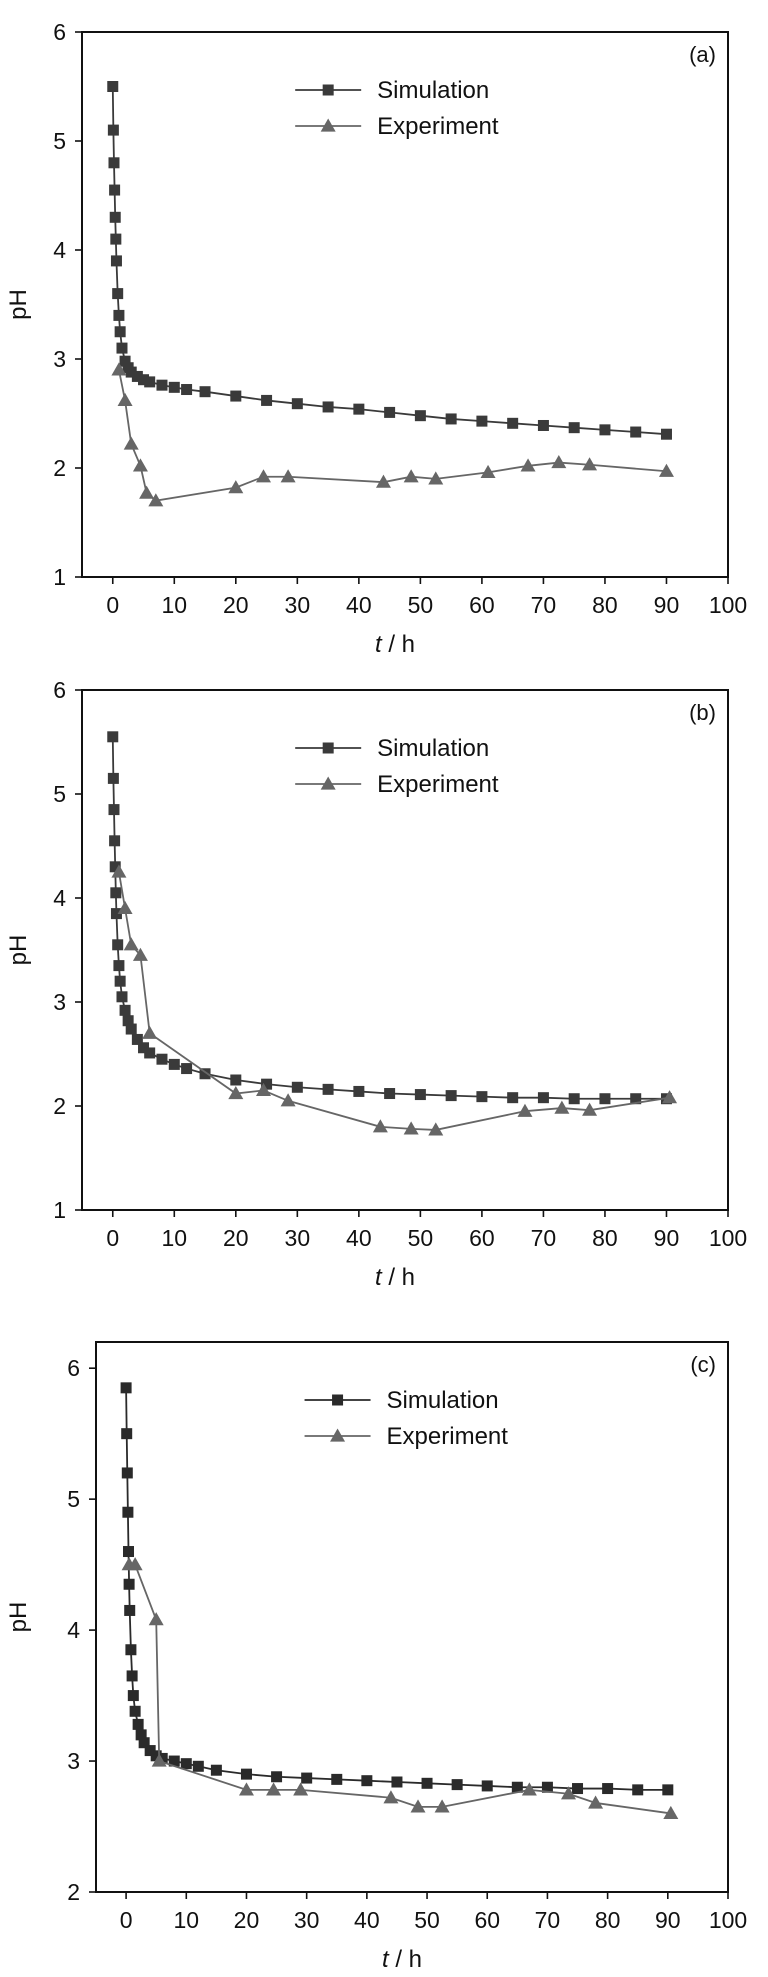 This screenshot has height=1977, width=768. I want to click on y-tick-label: 2, so click(59, 468).